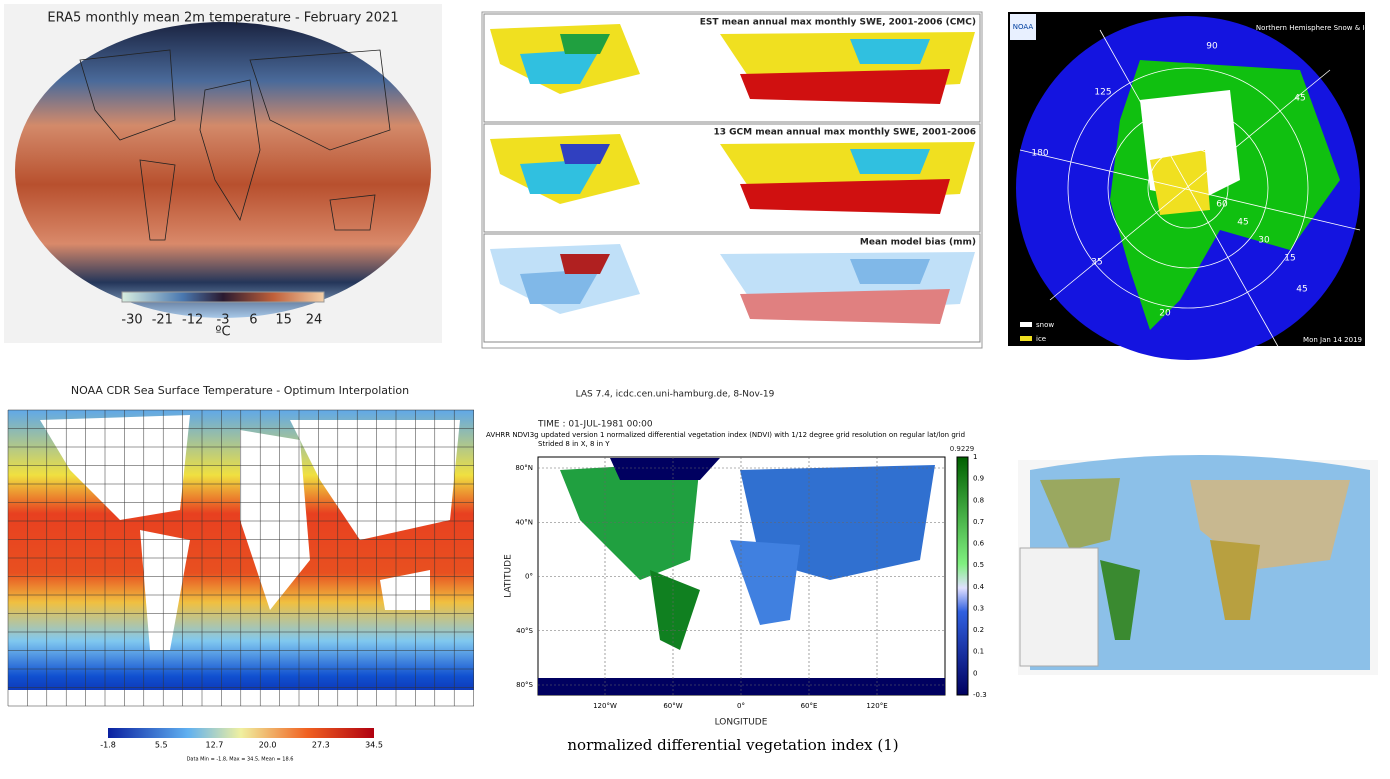 This screenshot has width=1390, height=779. Describe the element at coordinates (222, 332) in the screenshot. I see `era5-unit: ºC` at that location.